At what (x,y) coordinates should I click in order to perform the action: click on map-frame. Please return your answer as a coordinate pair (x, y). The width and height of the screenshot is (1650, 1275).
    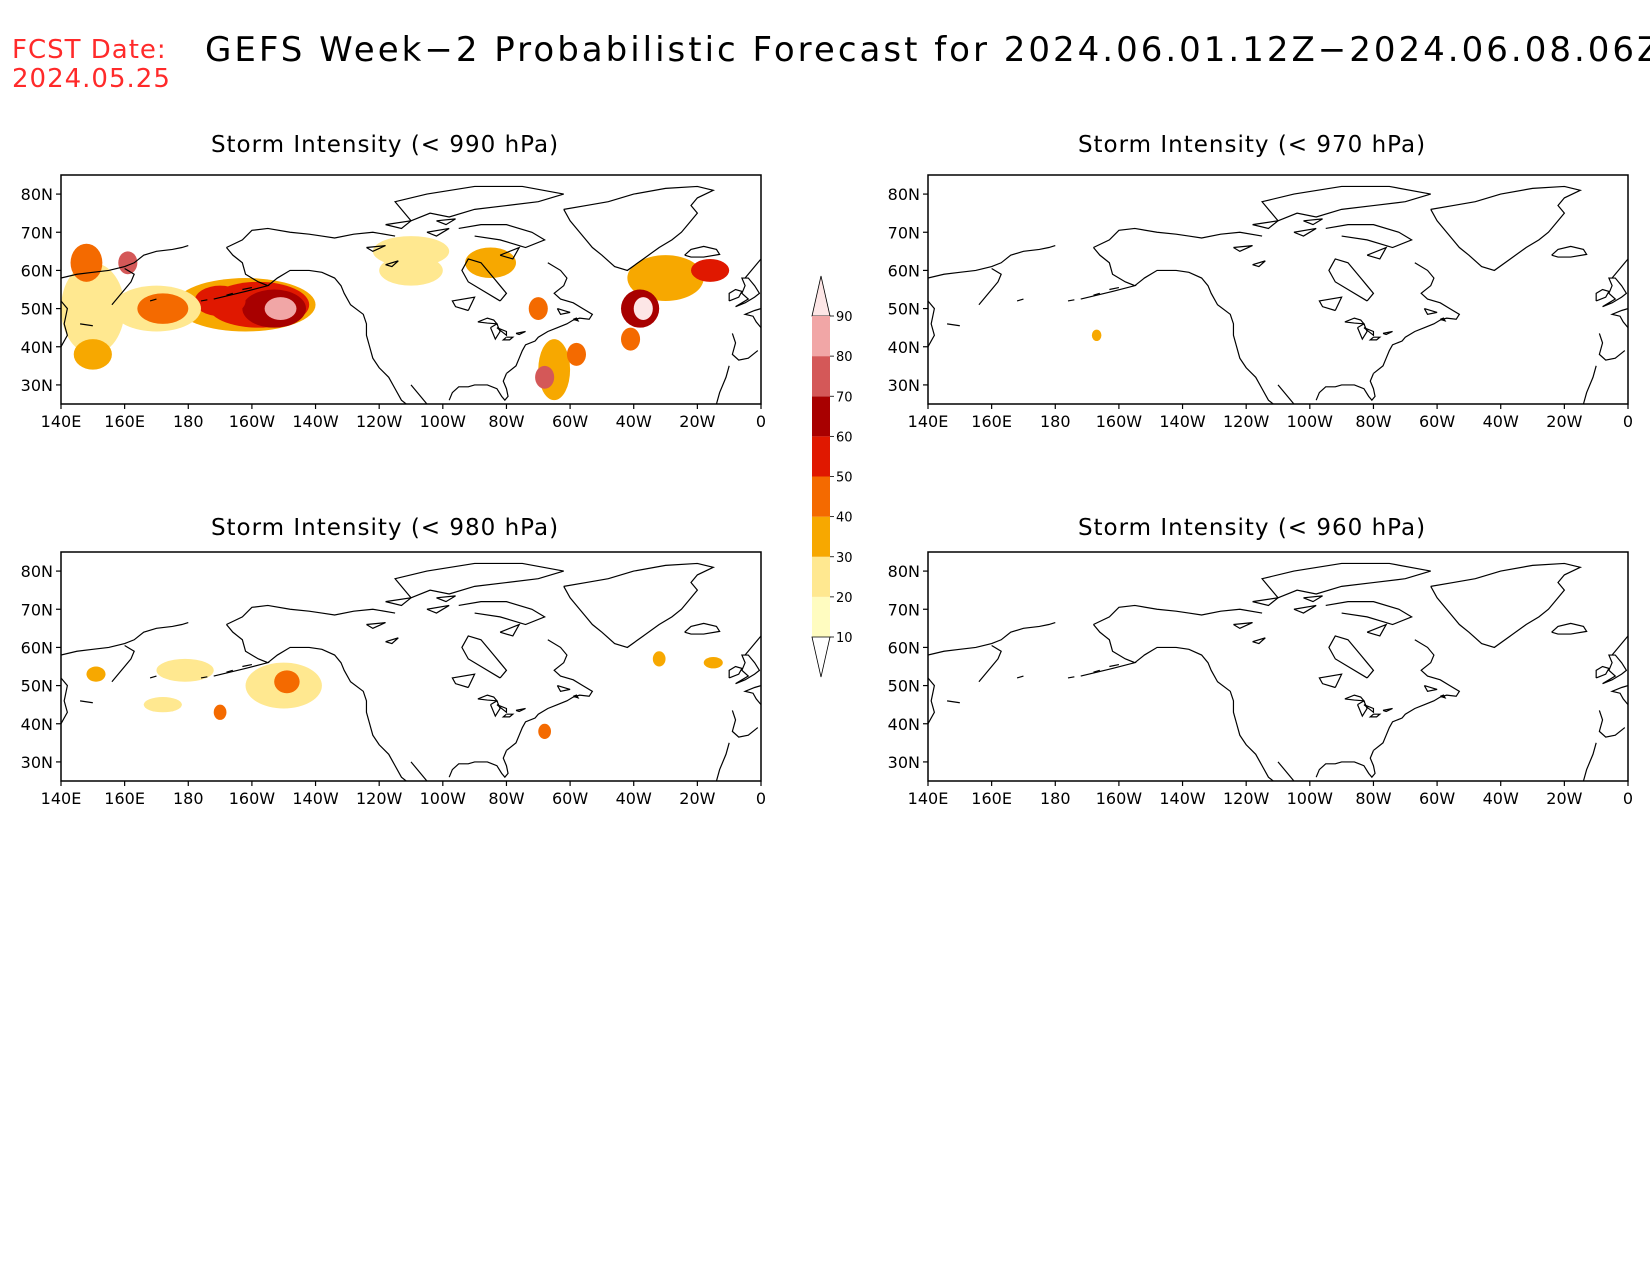
    Looking at the image, I should click on (411, 289).